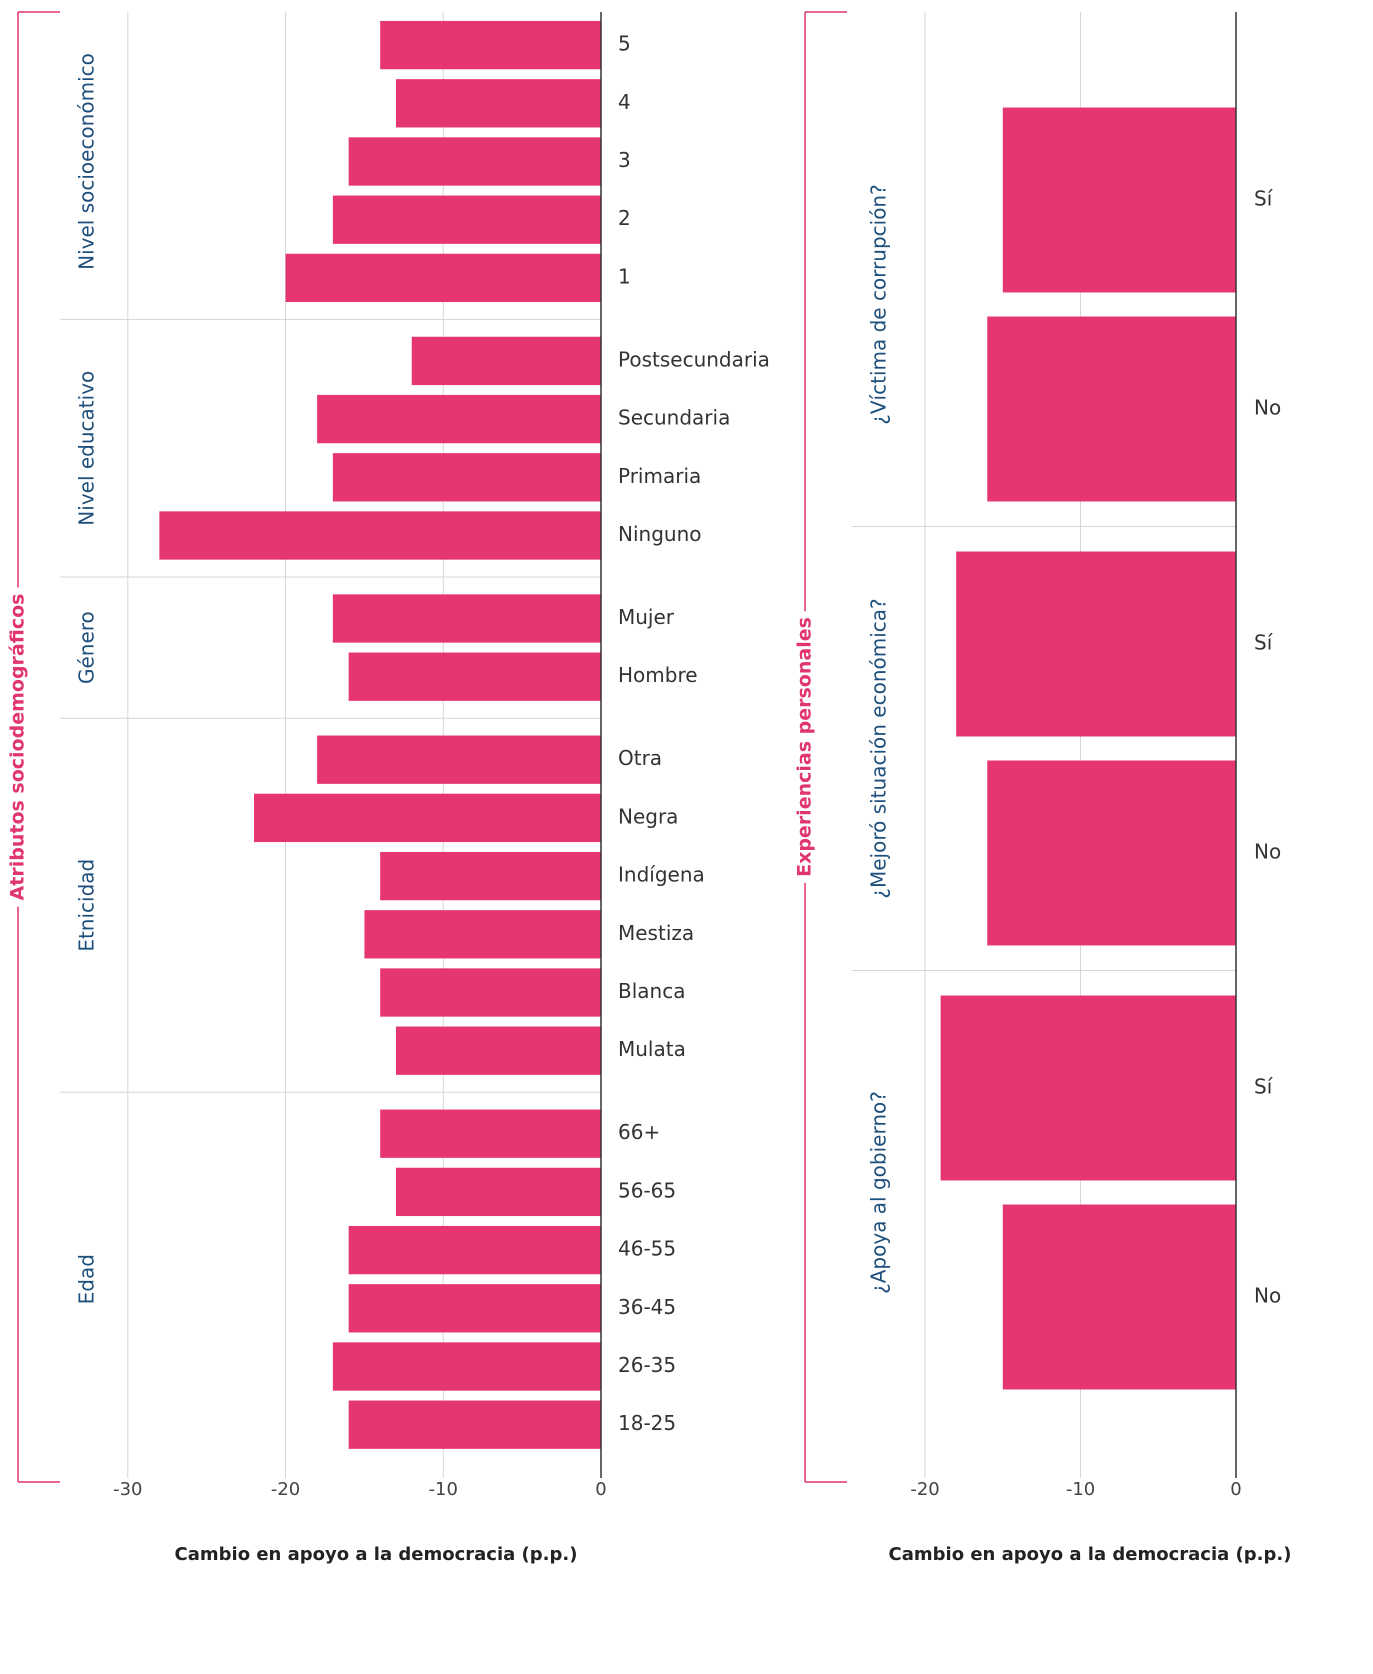  What do you see at coordinates (624, 102) in the screenshot?
I see `category-label: 4` at bounding box center [624, 102].